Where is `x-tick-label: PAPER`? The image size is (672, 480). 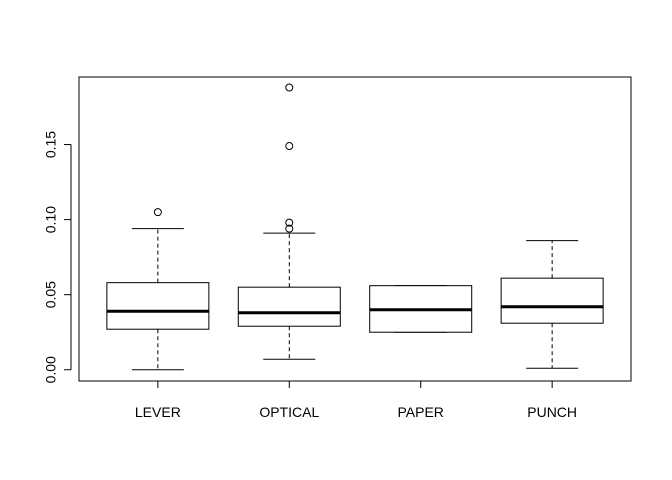 x-tick-label: PAPER is located at coordinates (420, 412).